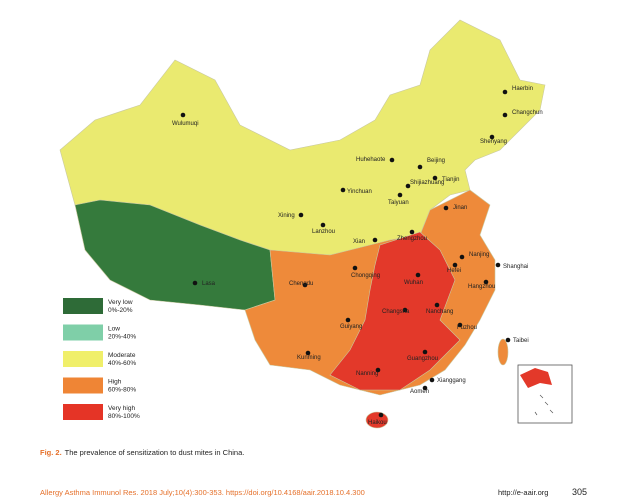 This screenshot has height=499, width=640. I want to click on city-label: Shanghai, so click(515, 267).